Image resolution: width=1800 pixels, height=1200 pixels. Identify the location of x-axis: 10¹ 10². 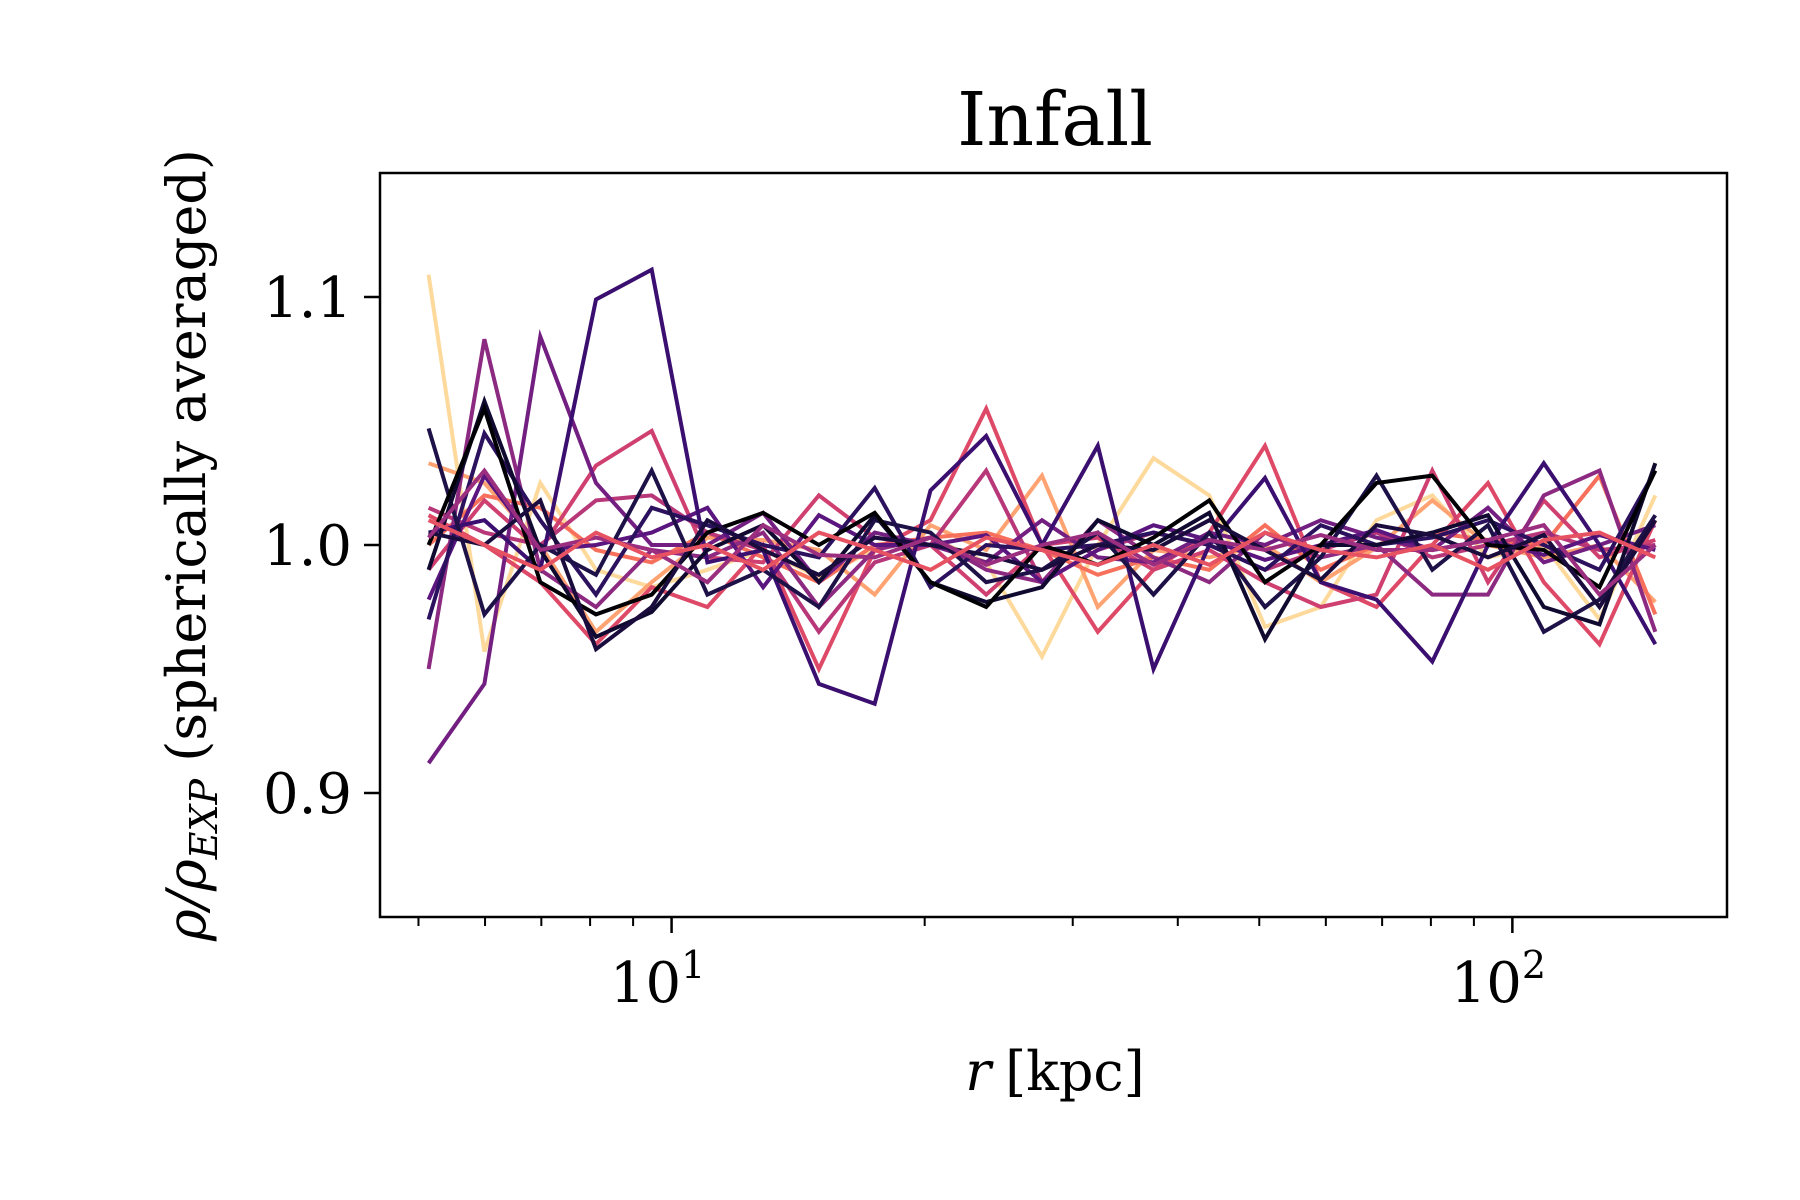
(981, 966).